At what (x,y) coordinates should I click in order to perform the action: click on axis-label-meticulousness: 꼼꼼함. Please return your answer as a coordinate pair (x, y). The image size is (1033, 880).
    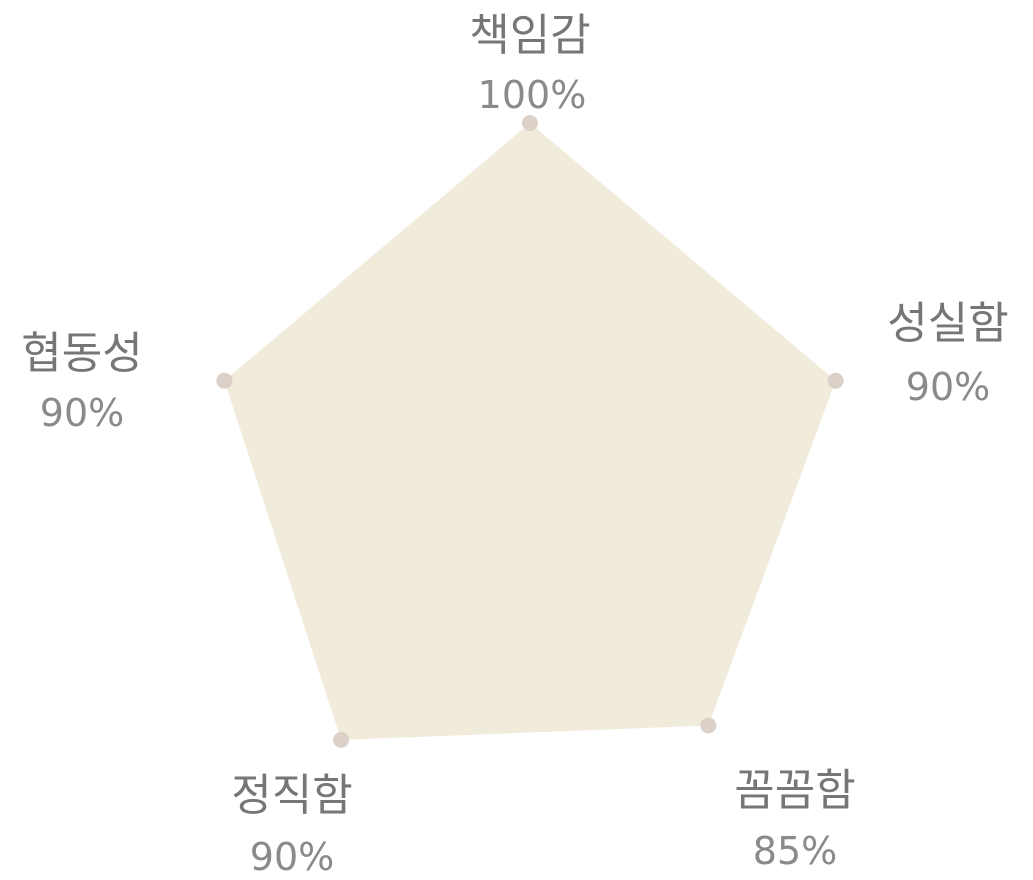
    Looking at the image, I should click on (794, 790).